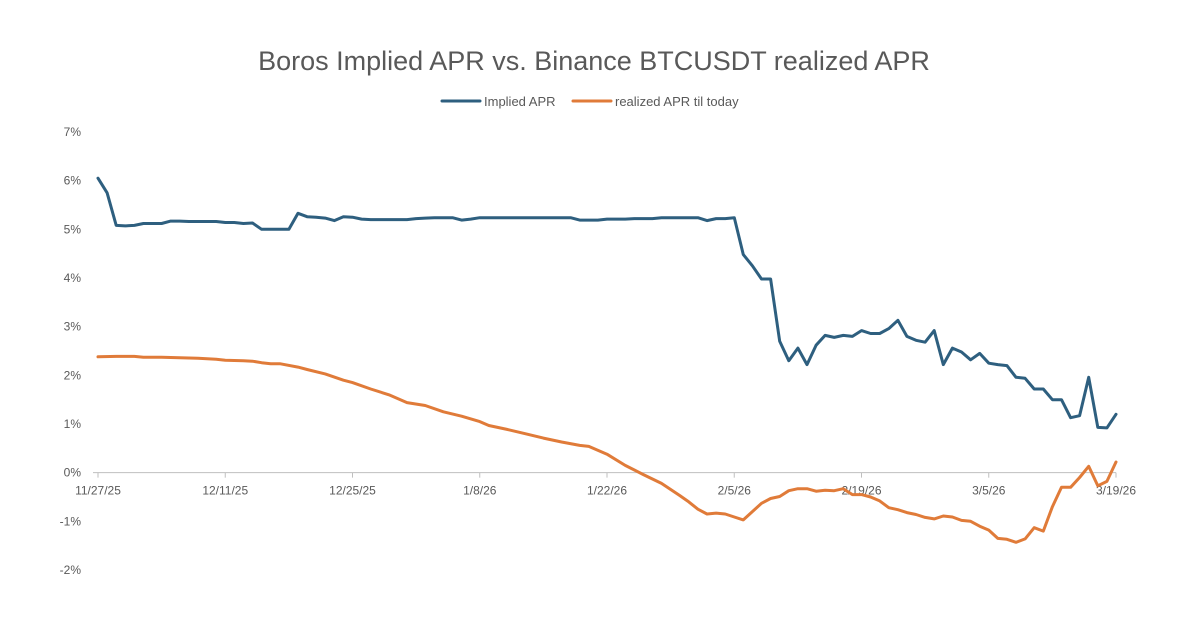  I want to click on y-tick-label: 0%, so click(73, 473).